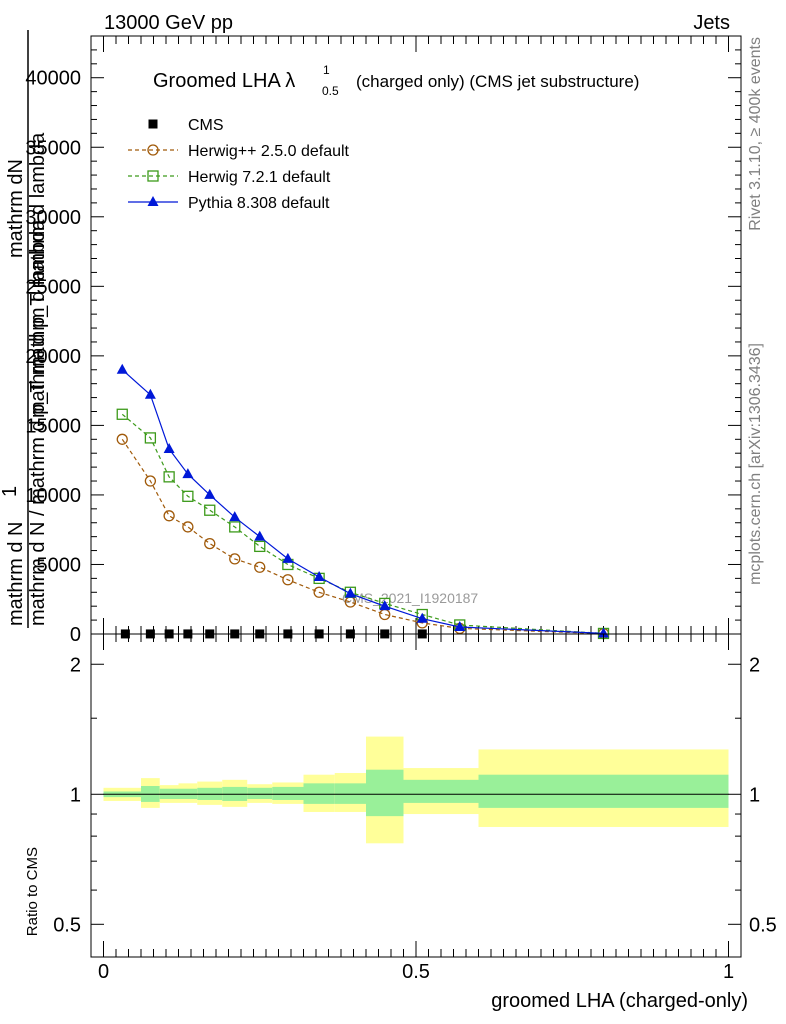 This screenshot has height=1024, width=786. What do you see at coordinates (259, 203) in the screenshot?
I see `legend-label: Pythia 8.308 default` at bounding box center [259, 203].